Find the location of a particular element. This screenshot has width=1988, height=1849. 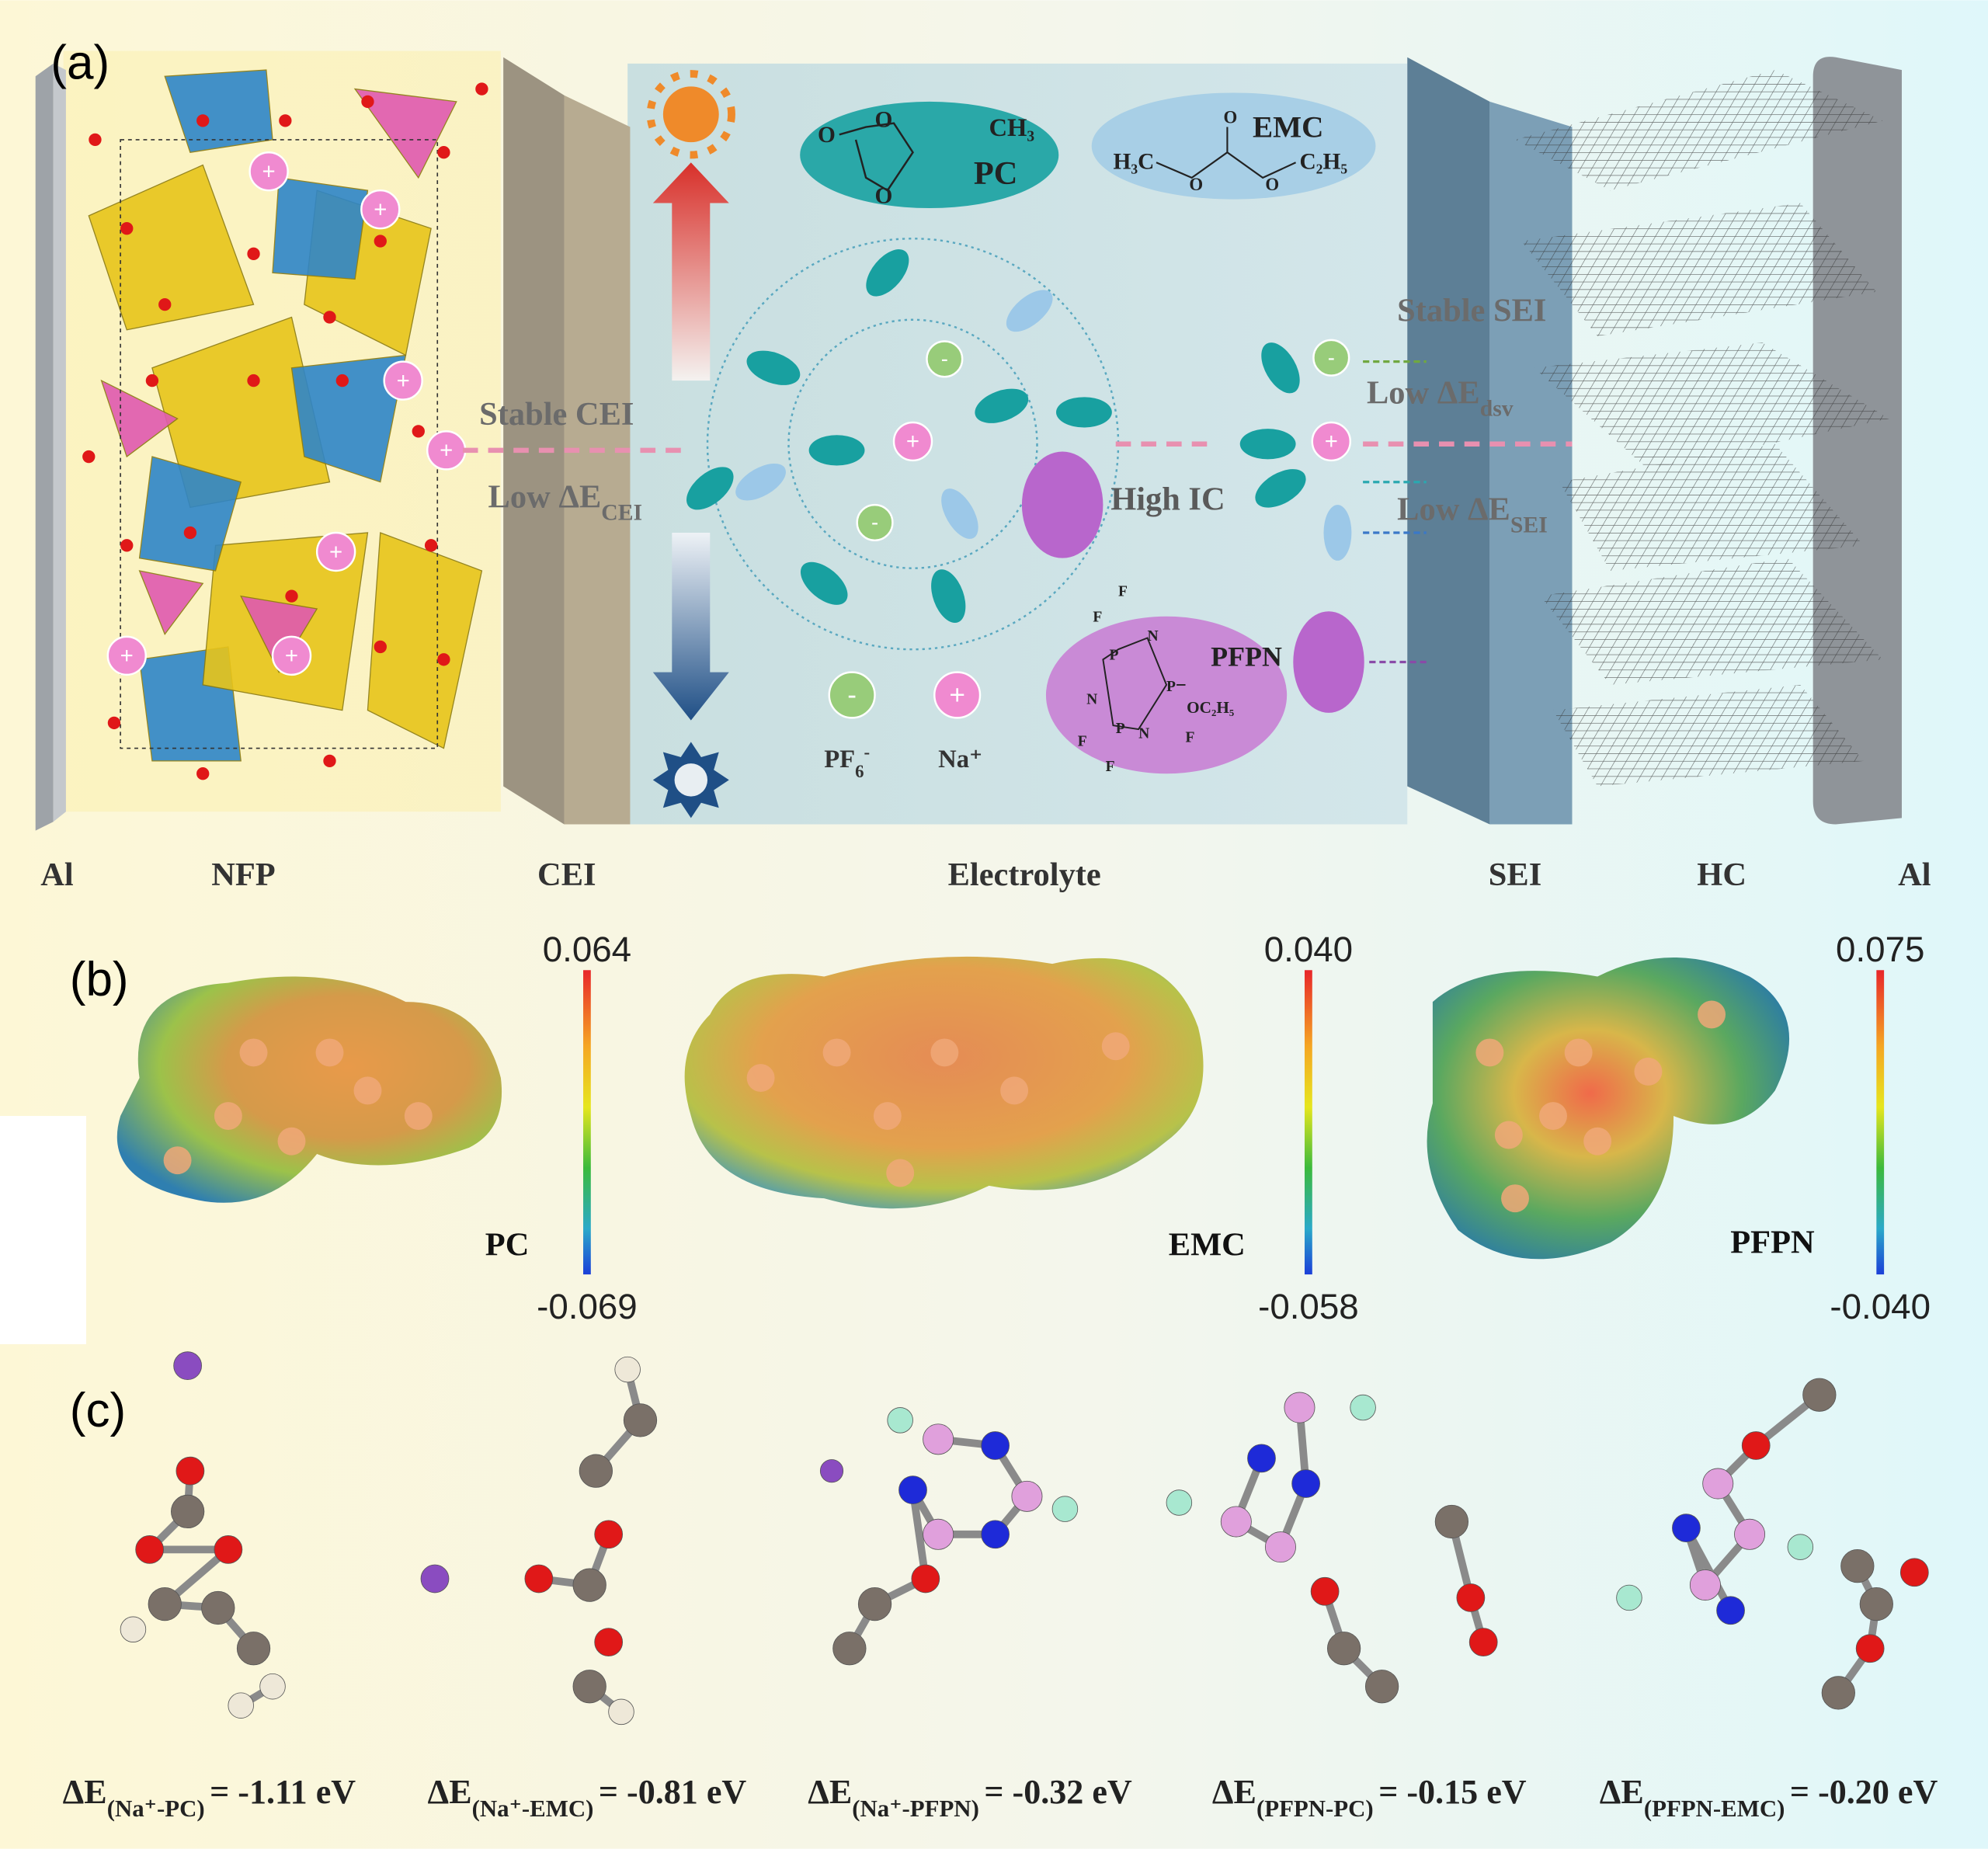

molecule-name: EMC is located at coordinates (1288, 127).